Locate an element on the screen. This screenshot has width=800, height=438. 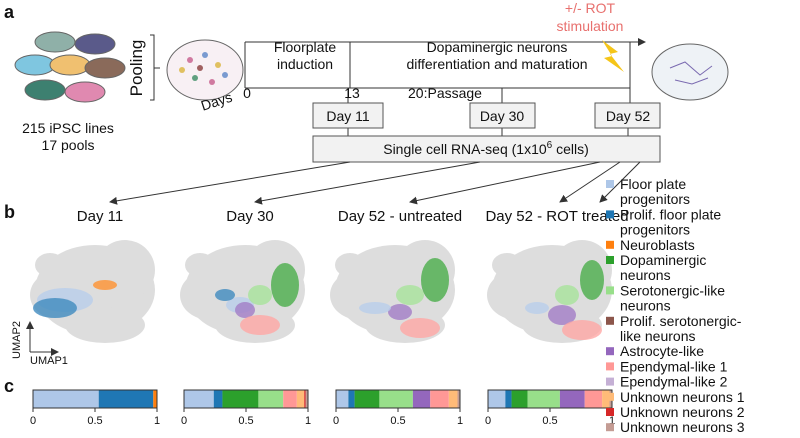
text: Floorplate is located at coordinates (305, 47).